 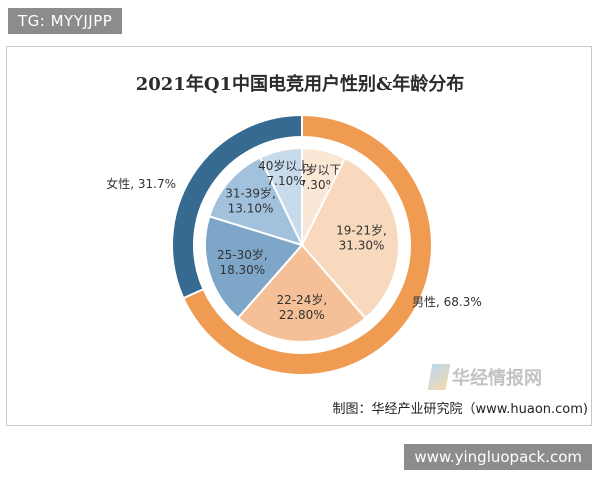 What do you see at coordinates (300, 84) in the screenshot?
I see `chart-title: 2021年Q1中国电竞用户性别&年龄分布` at bounding box center [300, 84].